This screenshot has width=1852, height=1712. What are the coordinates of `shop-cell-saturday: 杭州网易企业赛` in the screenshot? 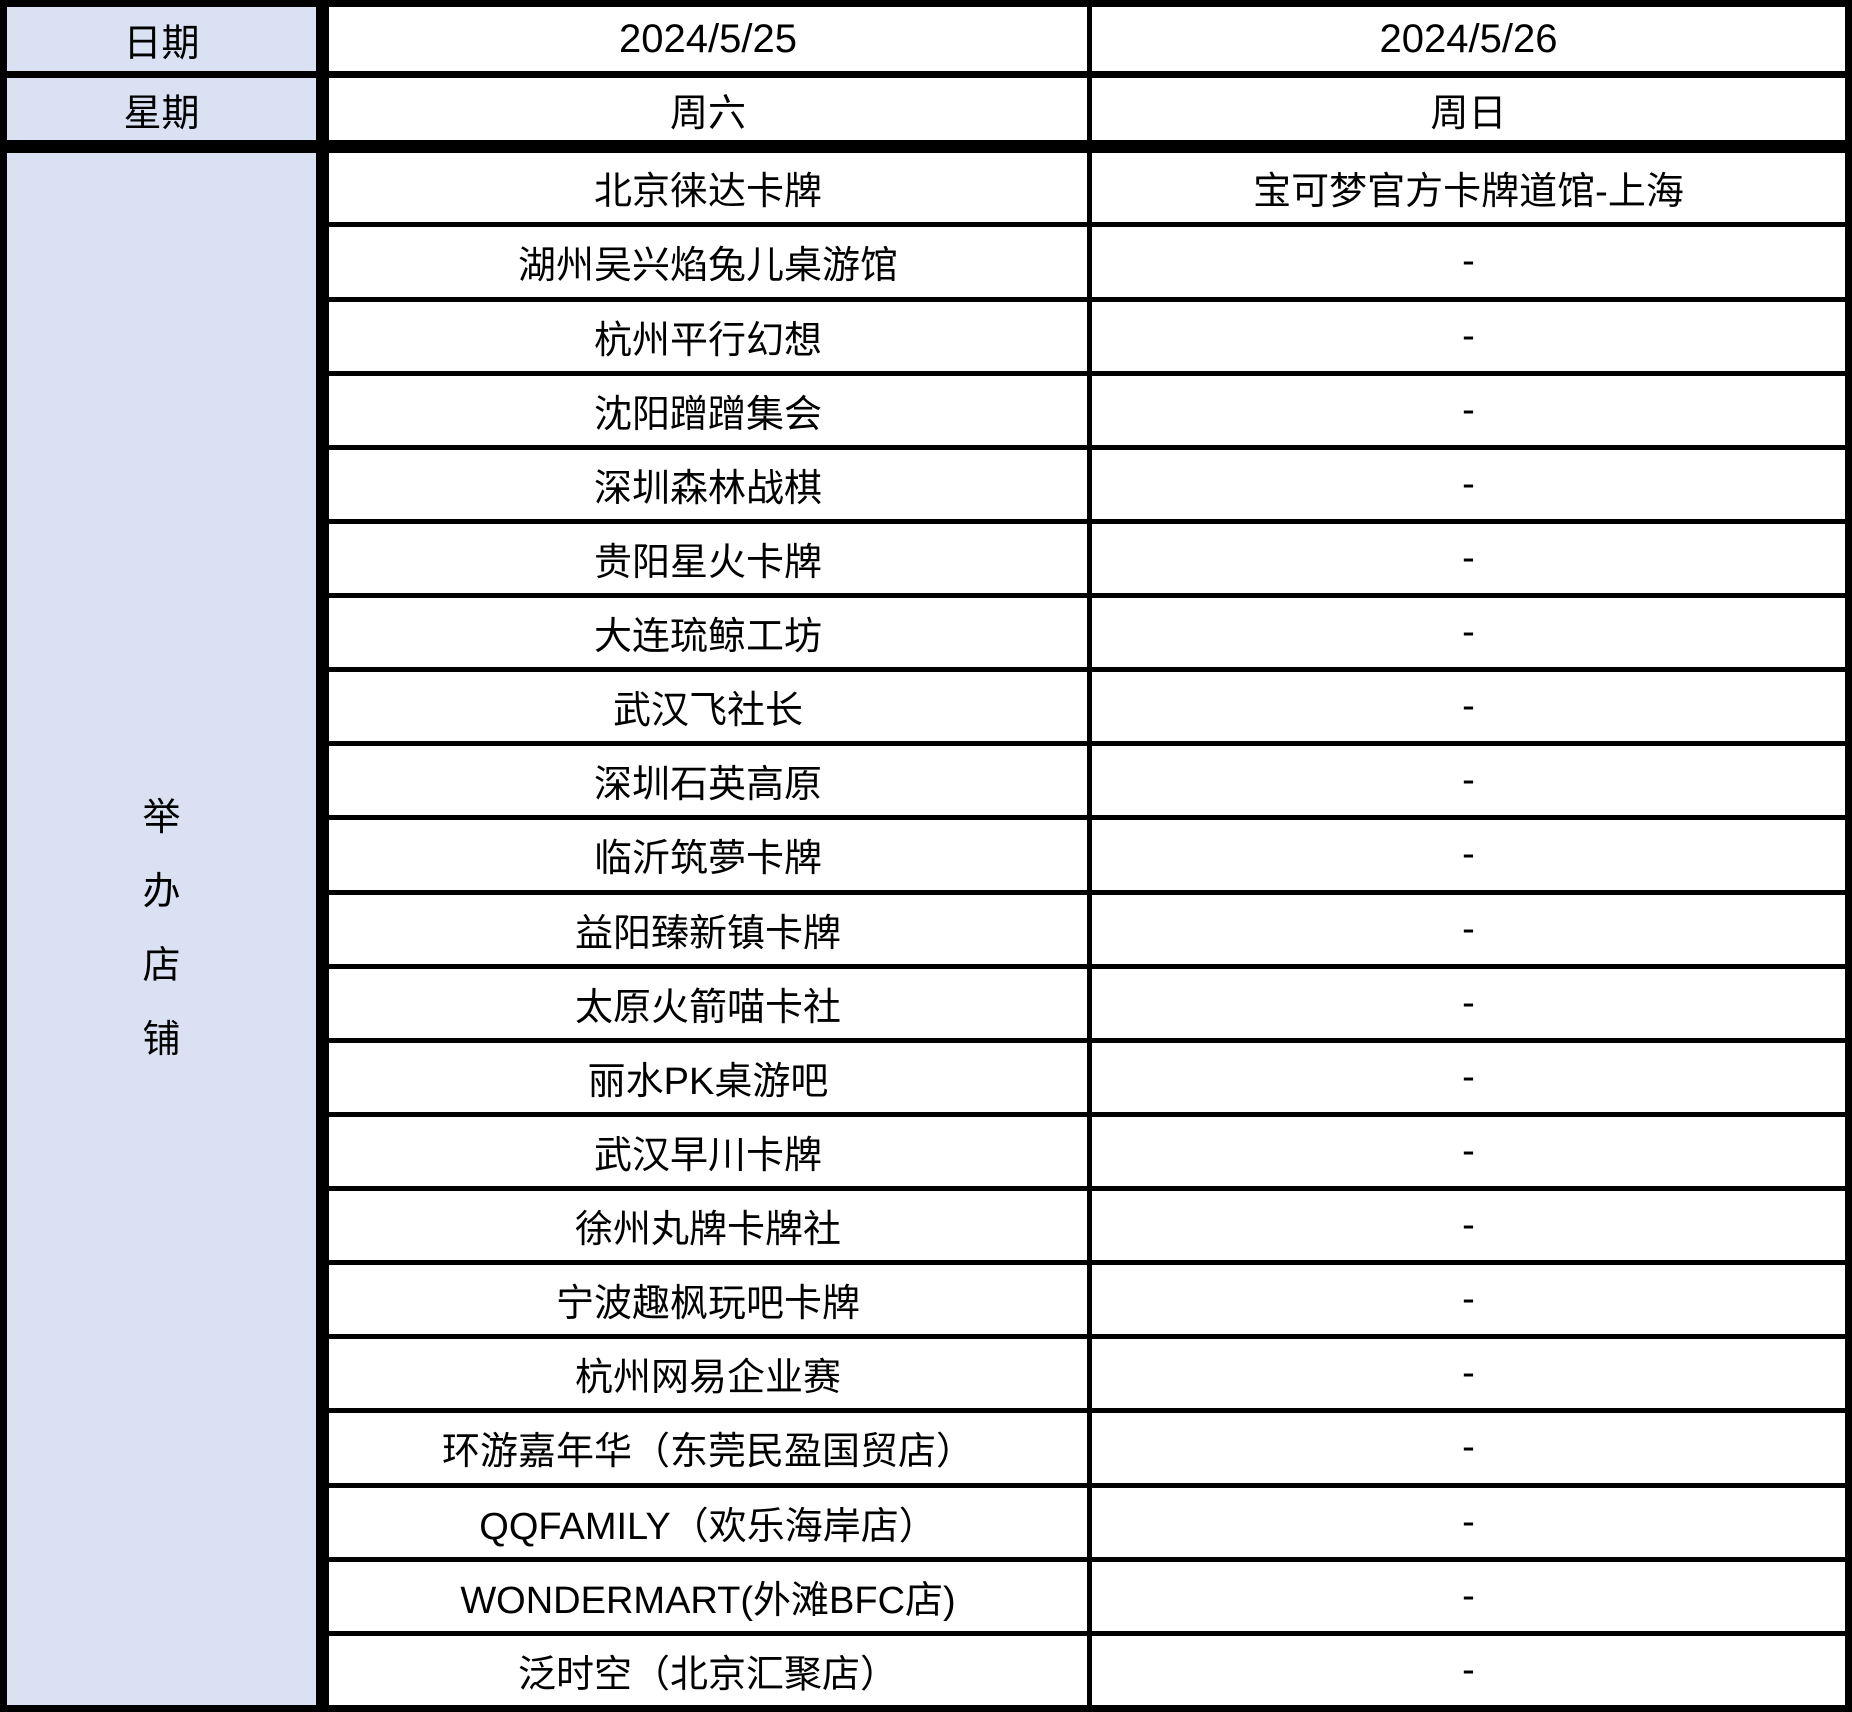 It's located at (706, 1374).